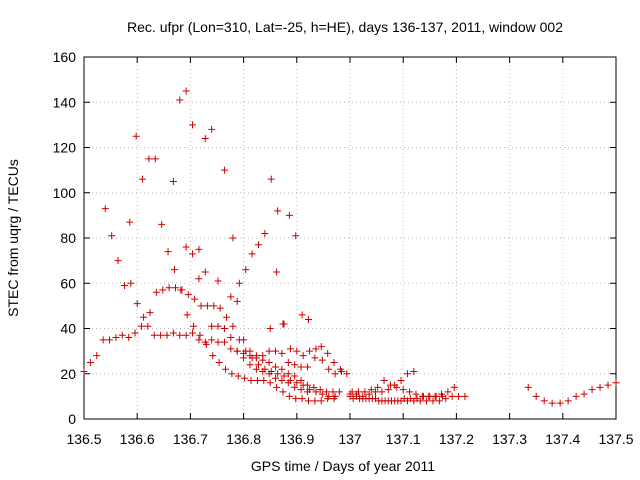 The image size is (640, 480). I want to click on y-tick-label: 140, so click(65, 102).